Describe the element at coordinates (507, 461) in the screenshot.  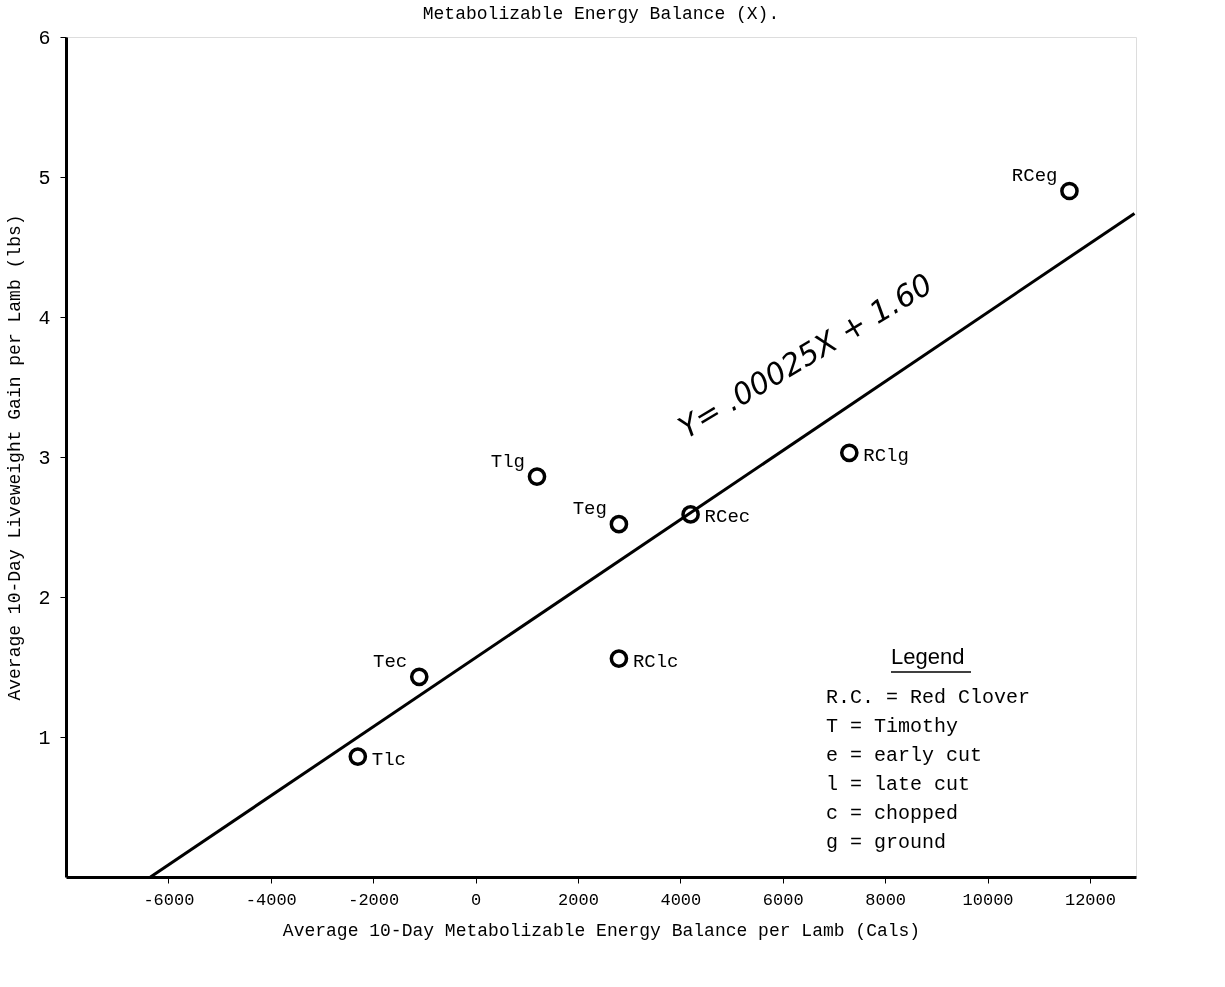
I see `annotation: Tlg` at that location.